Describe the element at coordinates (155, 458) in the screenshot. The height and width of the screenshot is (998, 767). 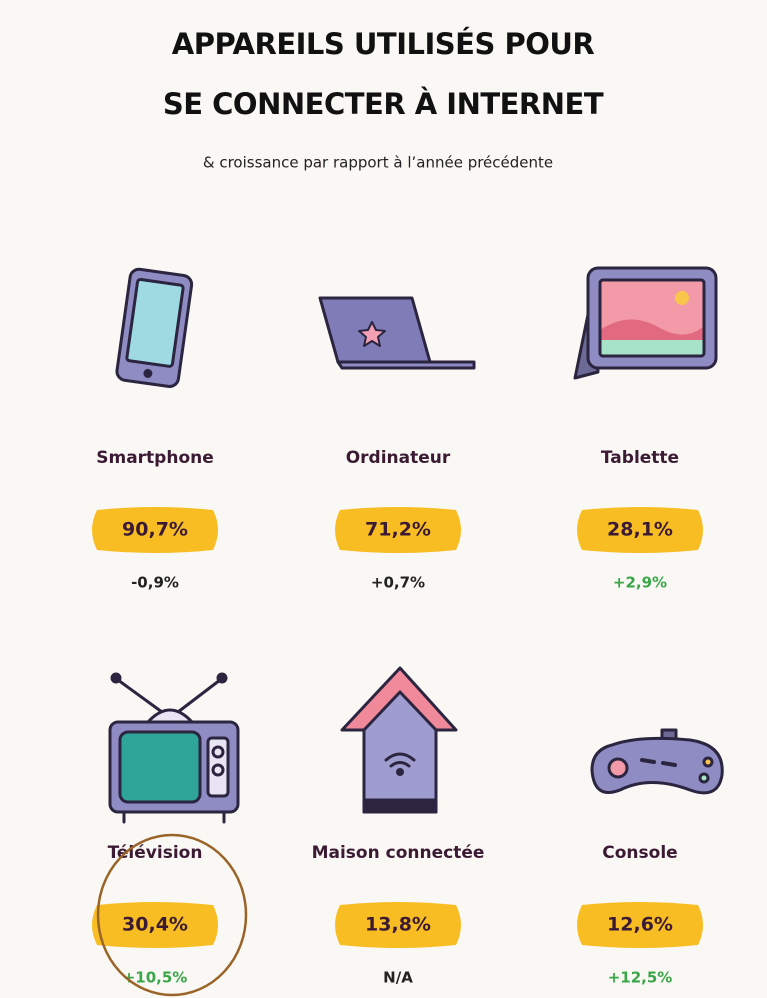
I see `device-label: Smartphone` at that location.